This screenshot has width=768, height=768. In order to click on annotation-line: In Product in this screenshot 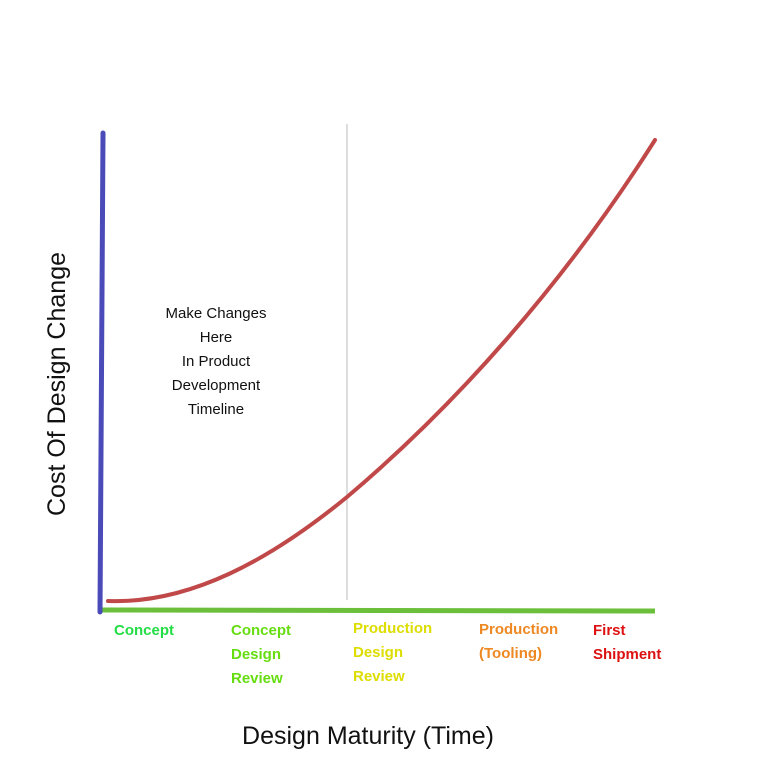, I will do `click(216, 361)`.